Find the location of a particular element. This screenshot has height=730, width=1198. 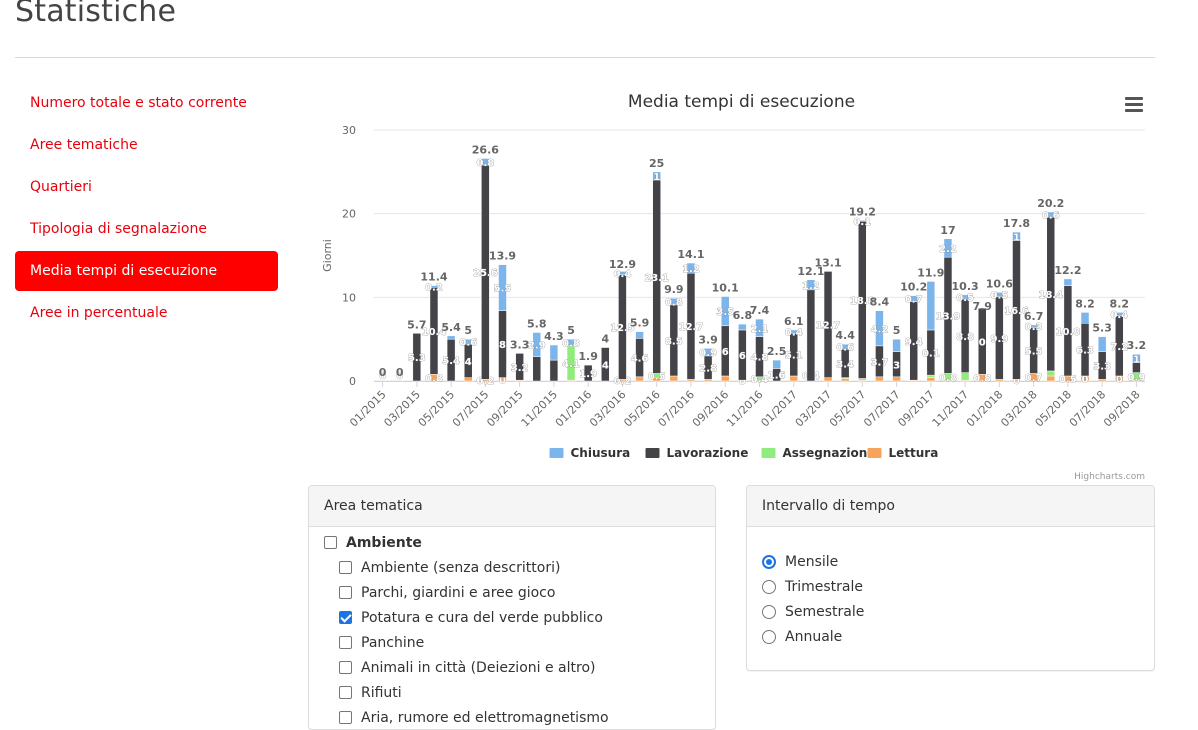

sidebar-item-quartieri: Quartieri is located at coordinates (61, 187).